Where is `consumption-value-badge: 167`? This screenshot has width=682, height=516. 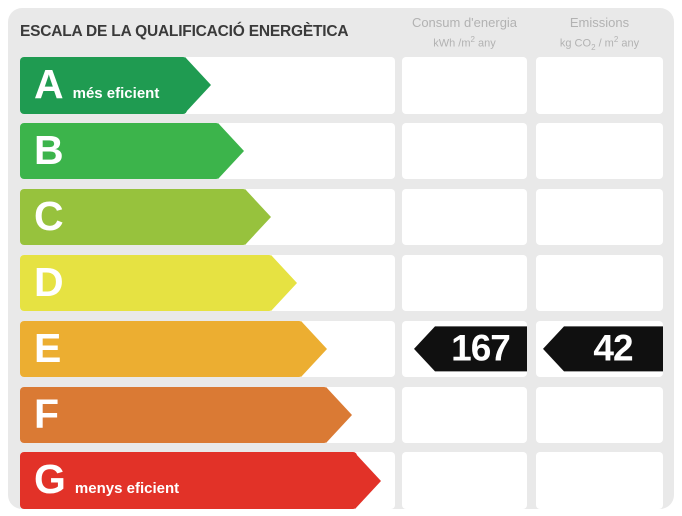
consumption-value-badge: 167 is located at coordinates (470, 348).